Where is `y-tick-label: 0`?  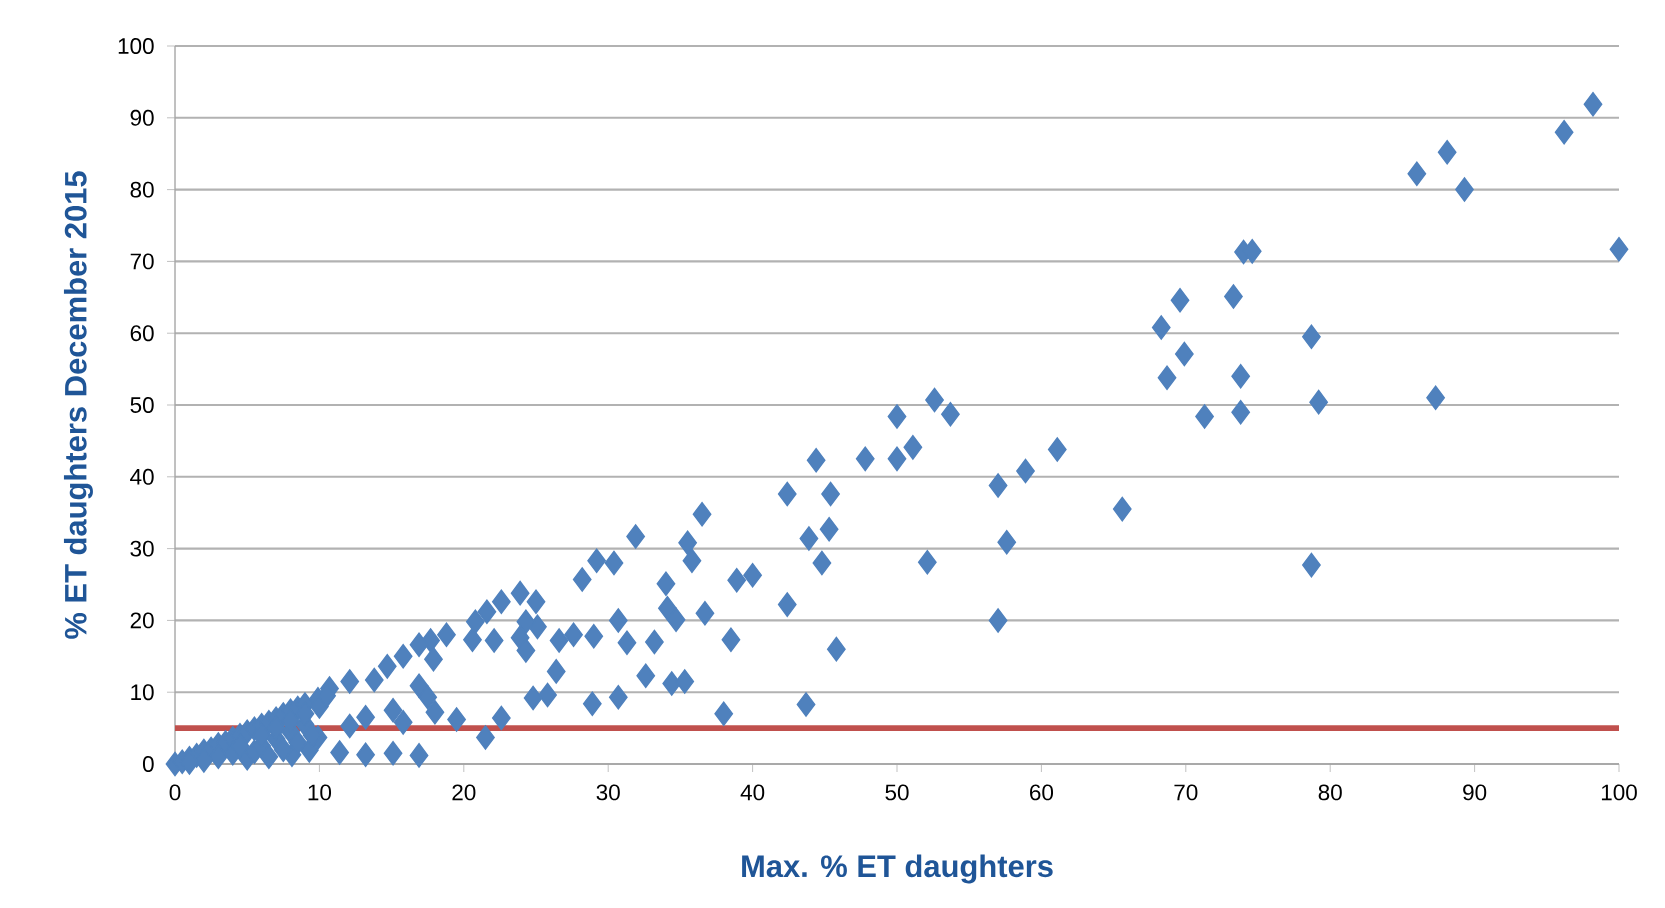 y-tick-label: 0 is located at coordinates (148, 764).